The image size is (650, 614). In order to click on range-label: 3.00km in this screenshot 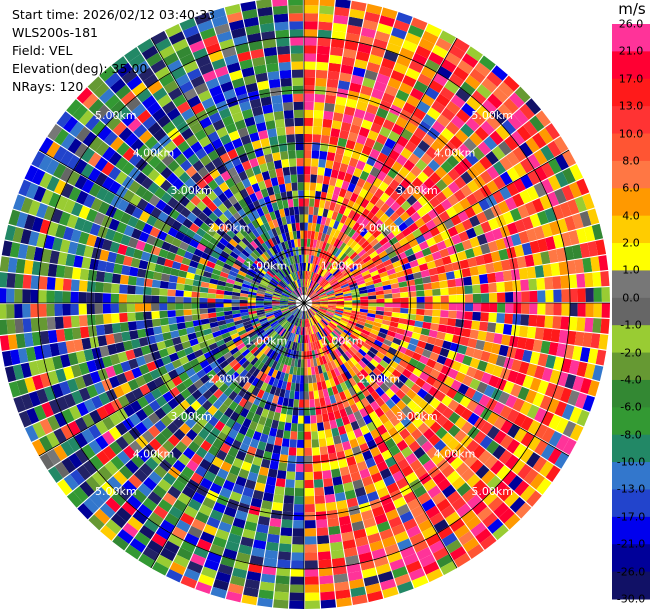, I will do `click(417, 190)`.